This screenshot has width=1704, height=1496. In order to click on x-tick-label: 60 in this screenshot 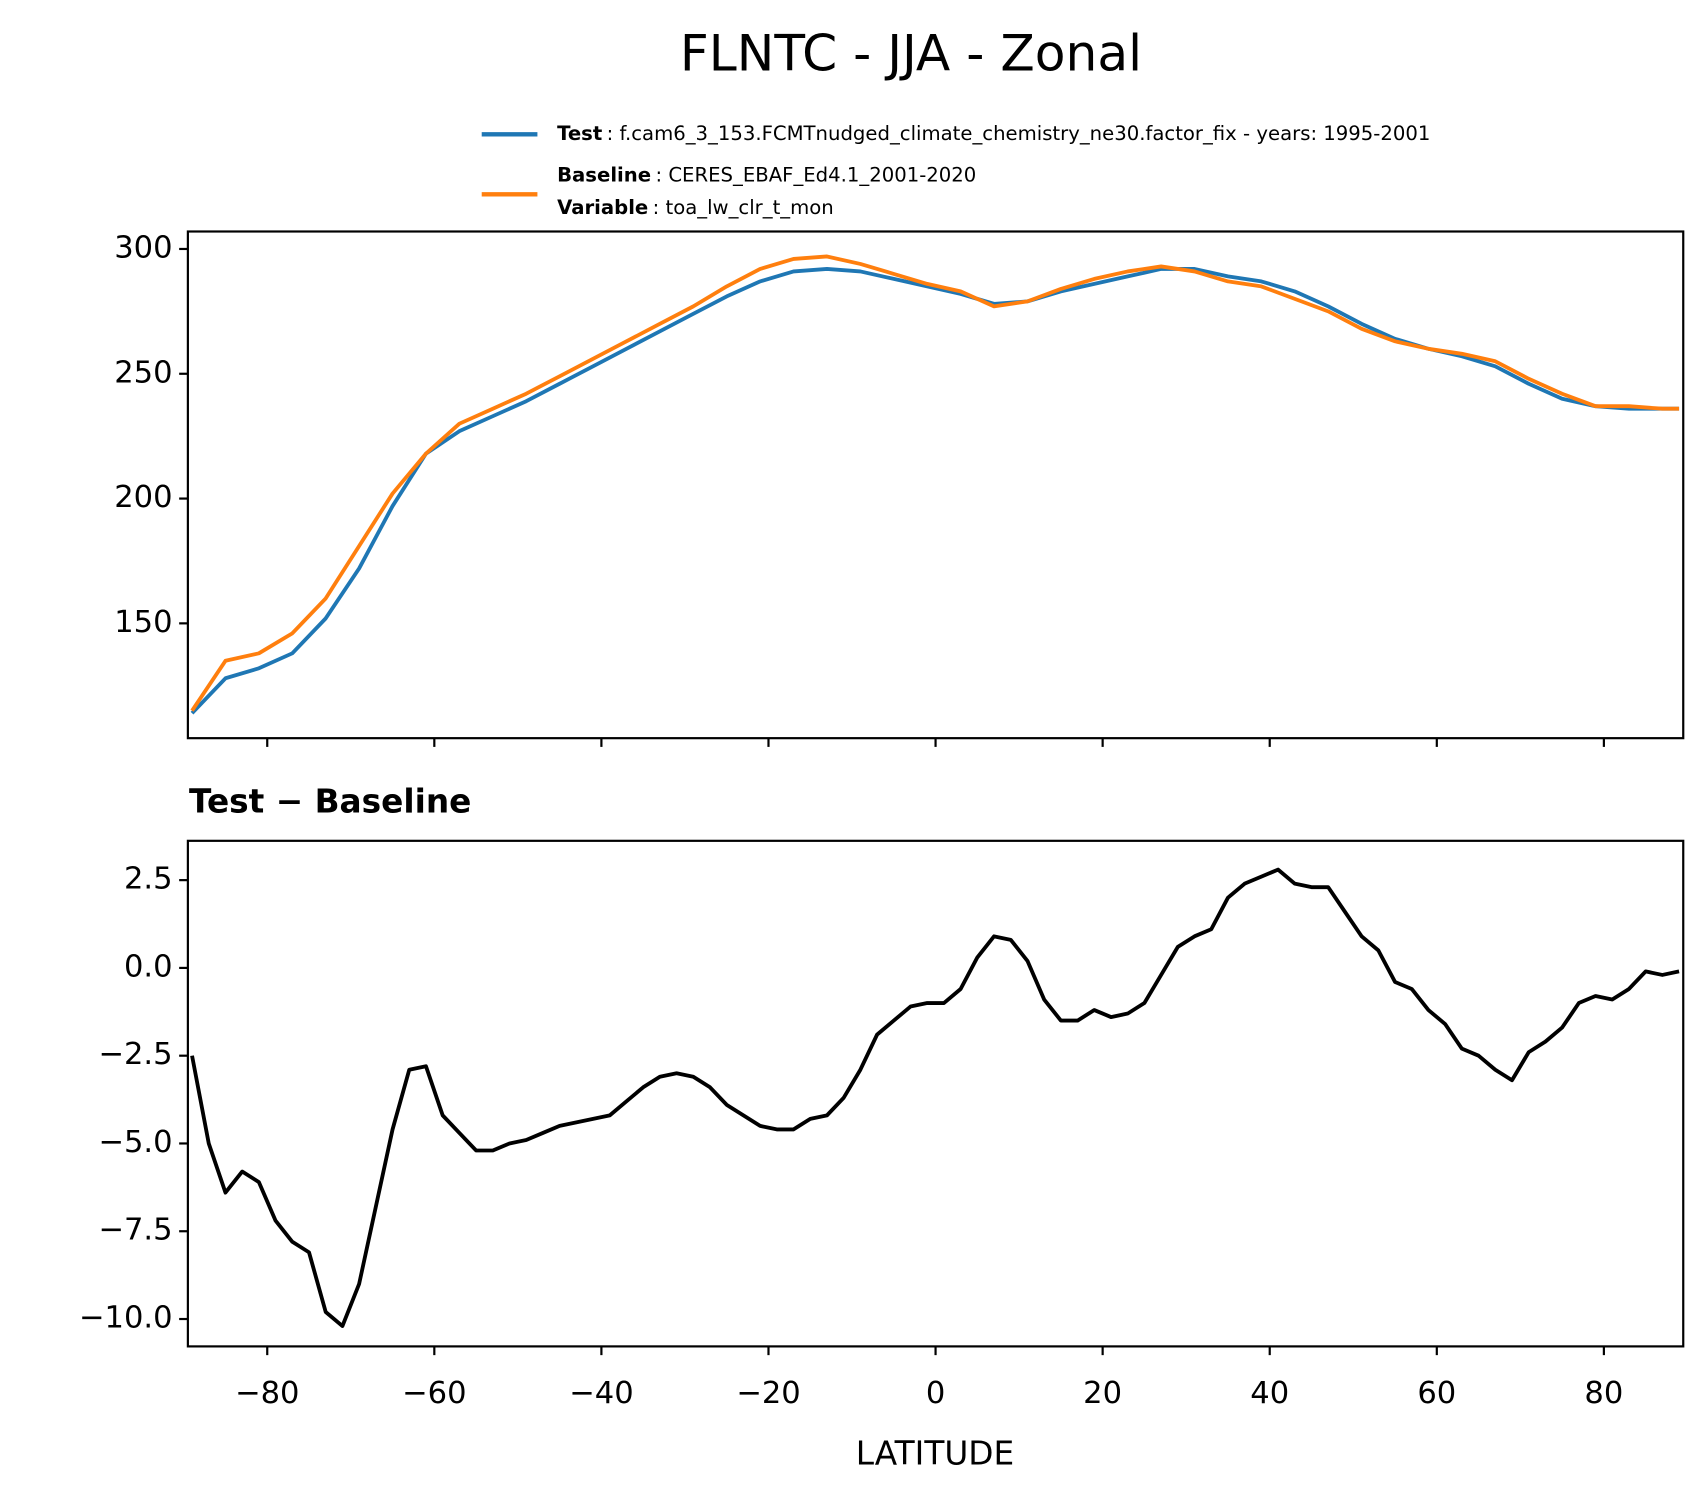, I will do `click(1436, 1393)`.